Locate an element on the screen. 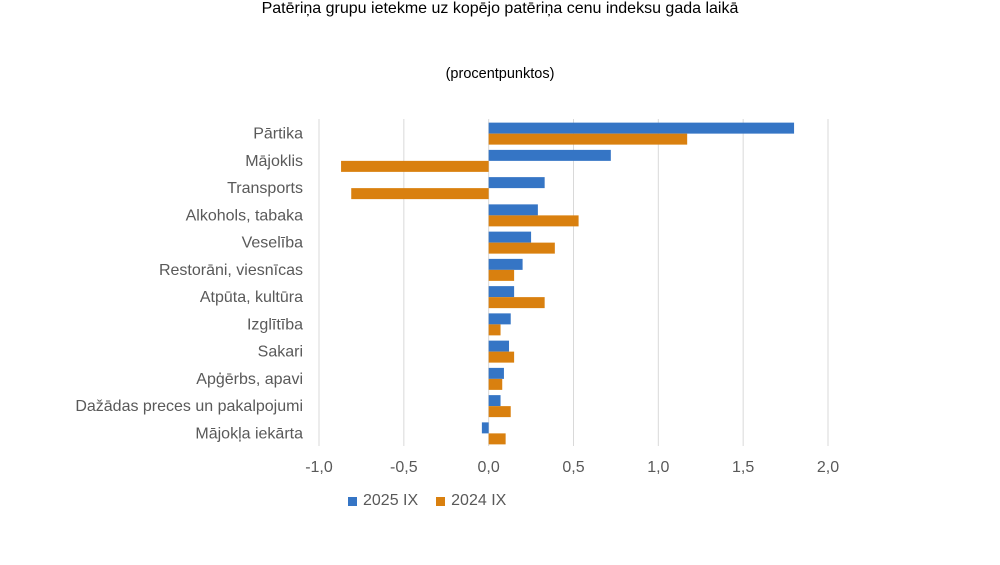 The height and width of the screenshot is (565, 1000). legend-label-2024: 2024 IX is located at coordinates (479, 500).